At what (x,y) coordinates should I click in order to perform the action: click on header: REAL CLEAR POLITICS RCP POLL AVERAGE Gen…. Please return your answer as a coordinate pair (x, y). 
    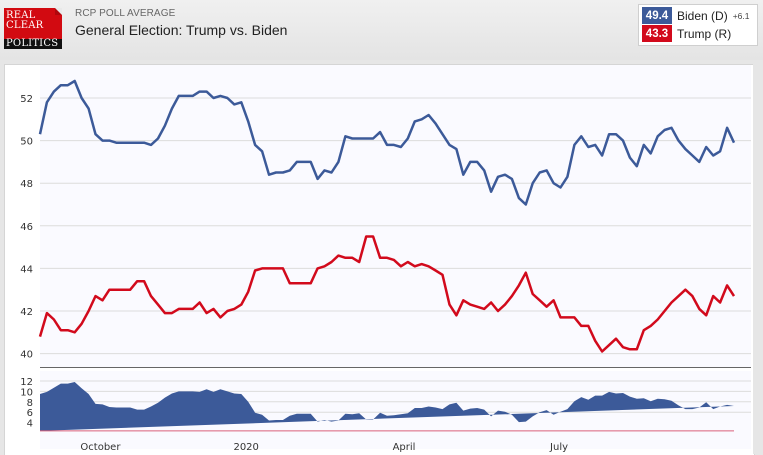
    Looking at the image, I should click on (381, 30).